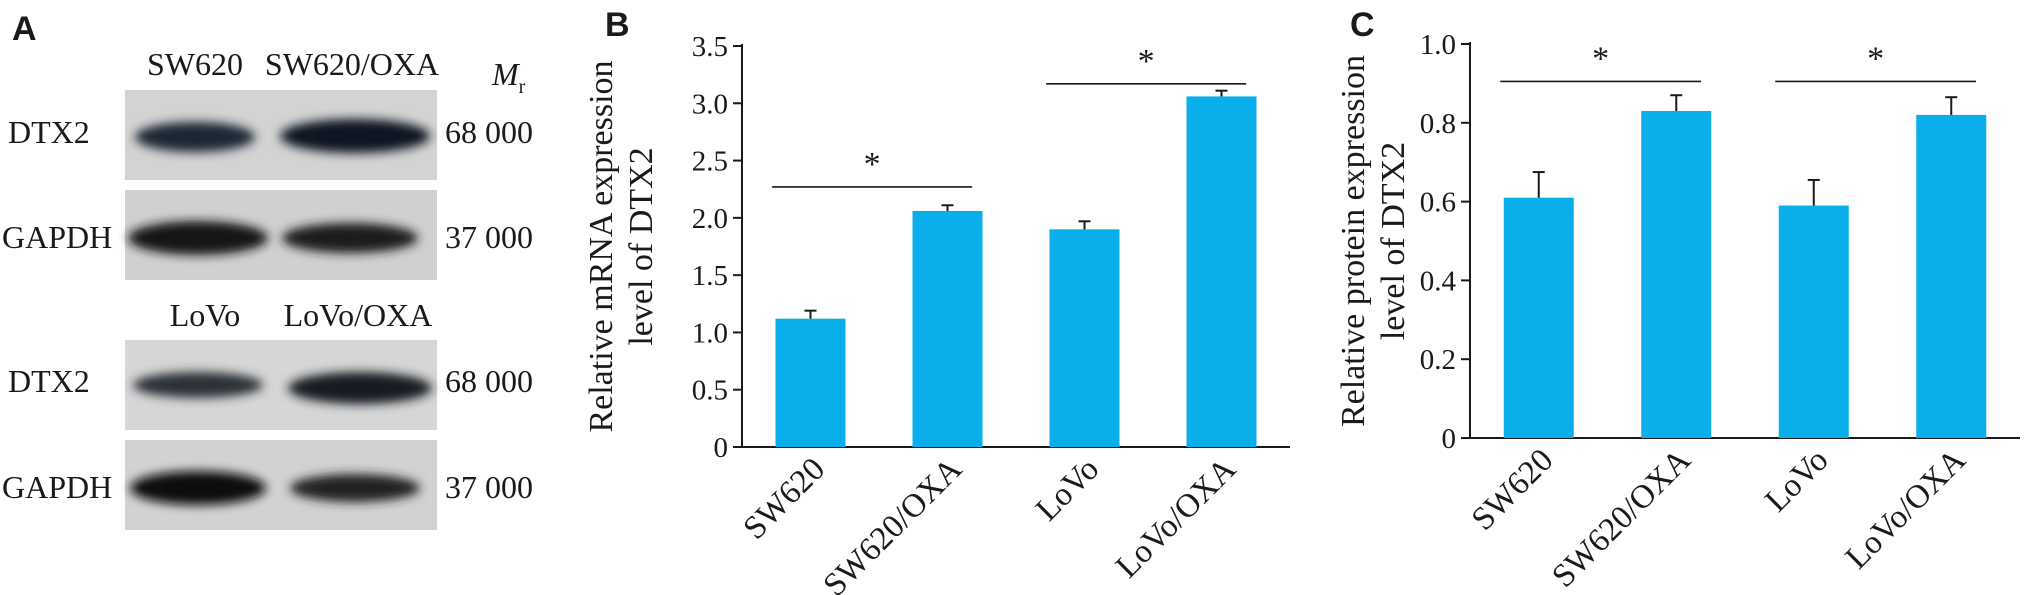 This screenshot has height=595, width=2026. Describe the element at coordinates (710, 47) in the screenshot. I see `y-tick-label: 3.5` at that location.